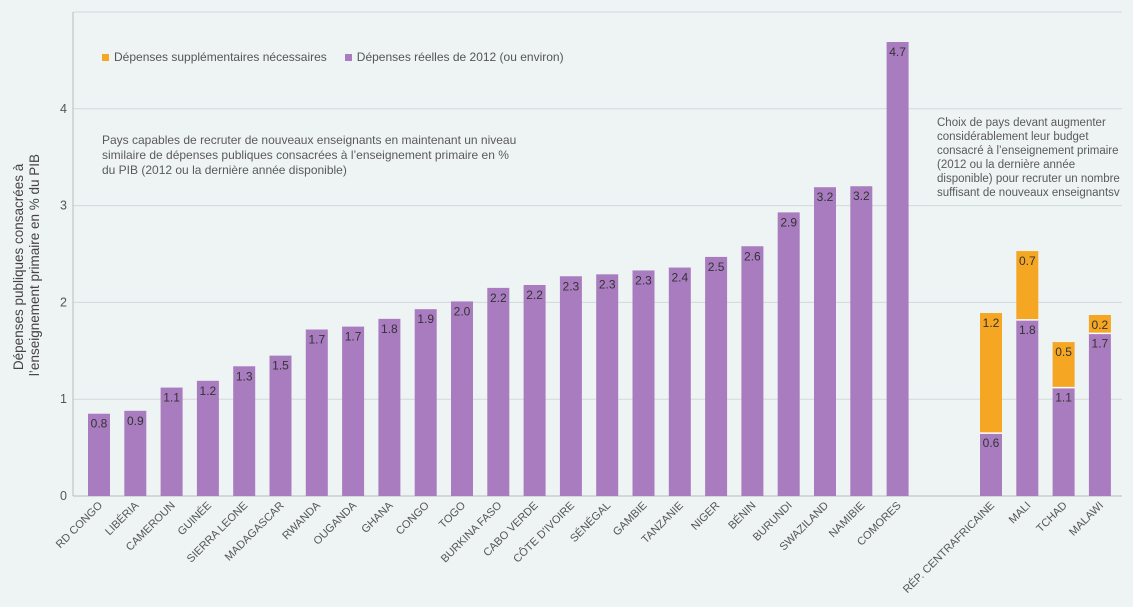 This screenshot has height=607, width=1133. Describe the element at coordinates (1051, 517) in the screenshot. I see `x-tick-label: TCHAD` at that location.